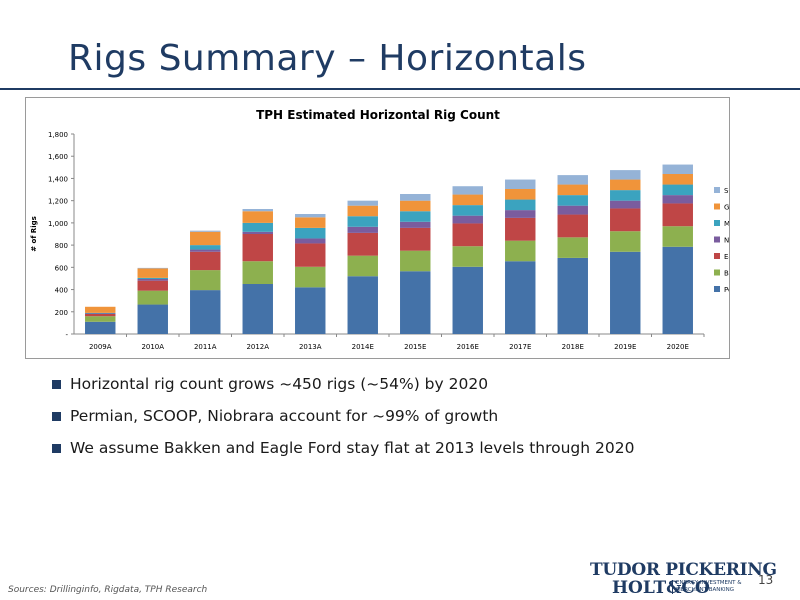 This screenshot has width=800, height=600. I want to click on legend-label: MS Lime, so click(726, 224).